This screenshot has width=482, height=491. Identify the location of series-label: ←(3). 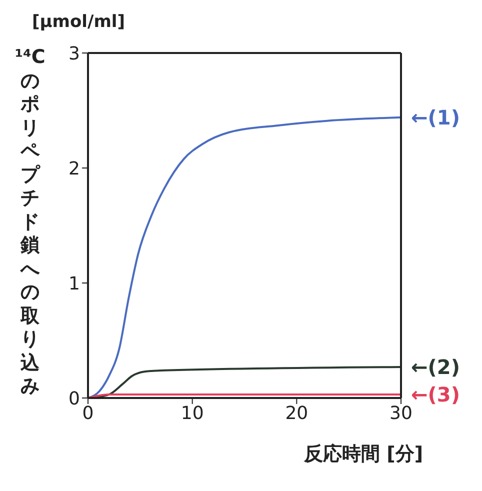
(435, 394).